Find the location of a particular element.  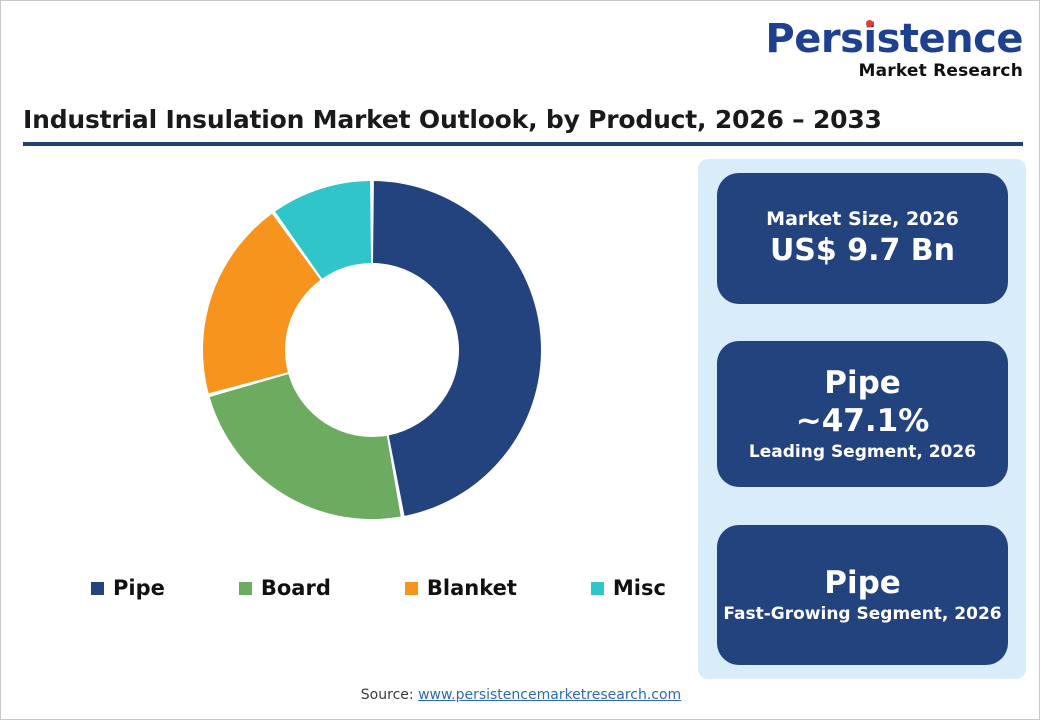

source-link: www.persistencemarketresearch.com is located at coordinates (550, 695).